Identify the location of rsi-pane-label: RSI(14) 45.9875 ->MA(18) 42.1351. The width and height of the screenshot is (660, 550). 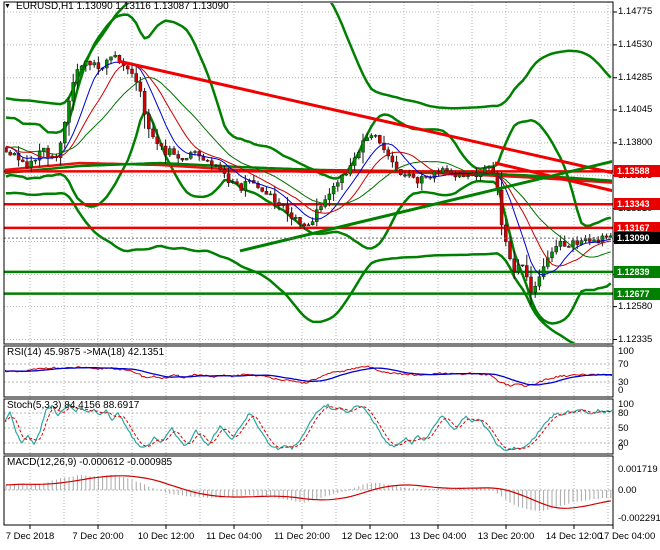
(86, 352).